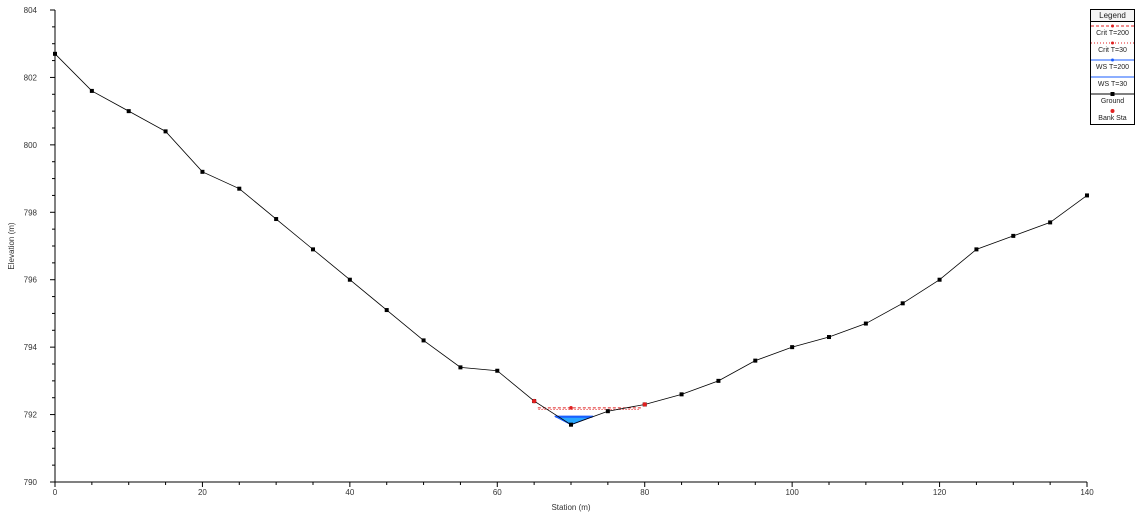 The height and width of the screenshot is (517, 1137). I want to click on legend-item-bank-sta: Bank Sta, so click(1112, 115).